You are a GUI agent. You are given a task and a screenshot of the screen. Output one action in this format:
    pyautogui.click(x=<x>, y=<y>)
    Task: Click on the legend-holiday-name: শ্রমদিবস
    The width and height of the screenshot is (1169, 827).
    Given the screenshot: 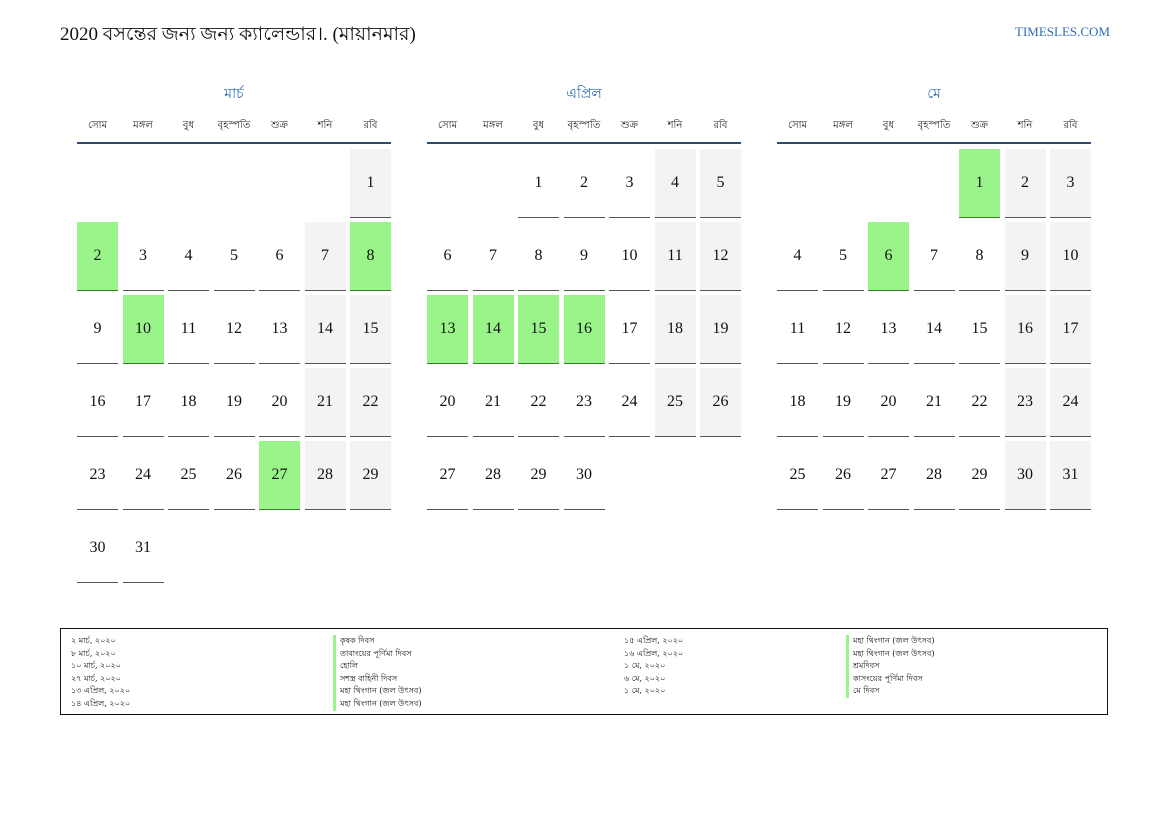 What is the action you would take?
    pyautogui.click(x=890, y=666)
    